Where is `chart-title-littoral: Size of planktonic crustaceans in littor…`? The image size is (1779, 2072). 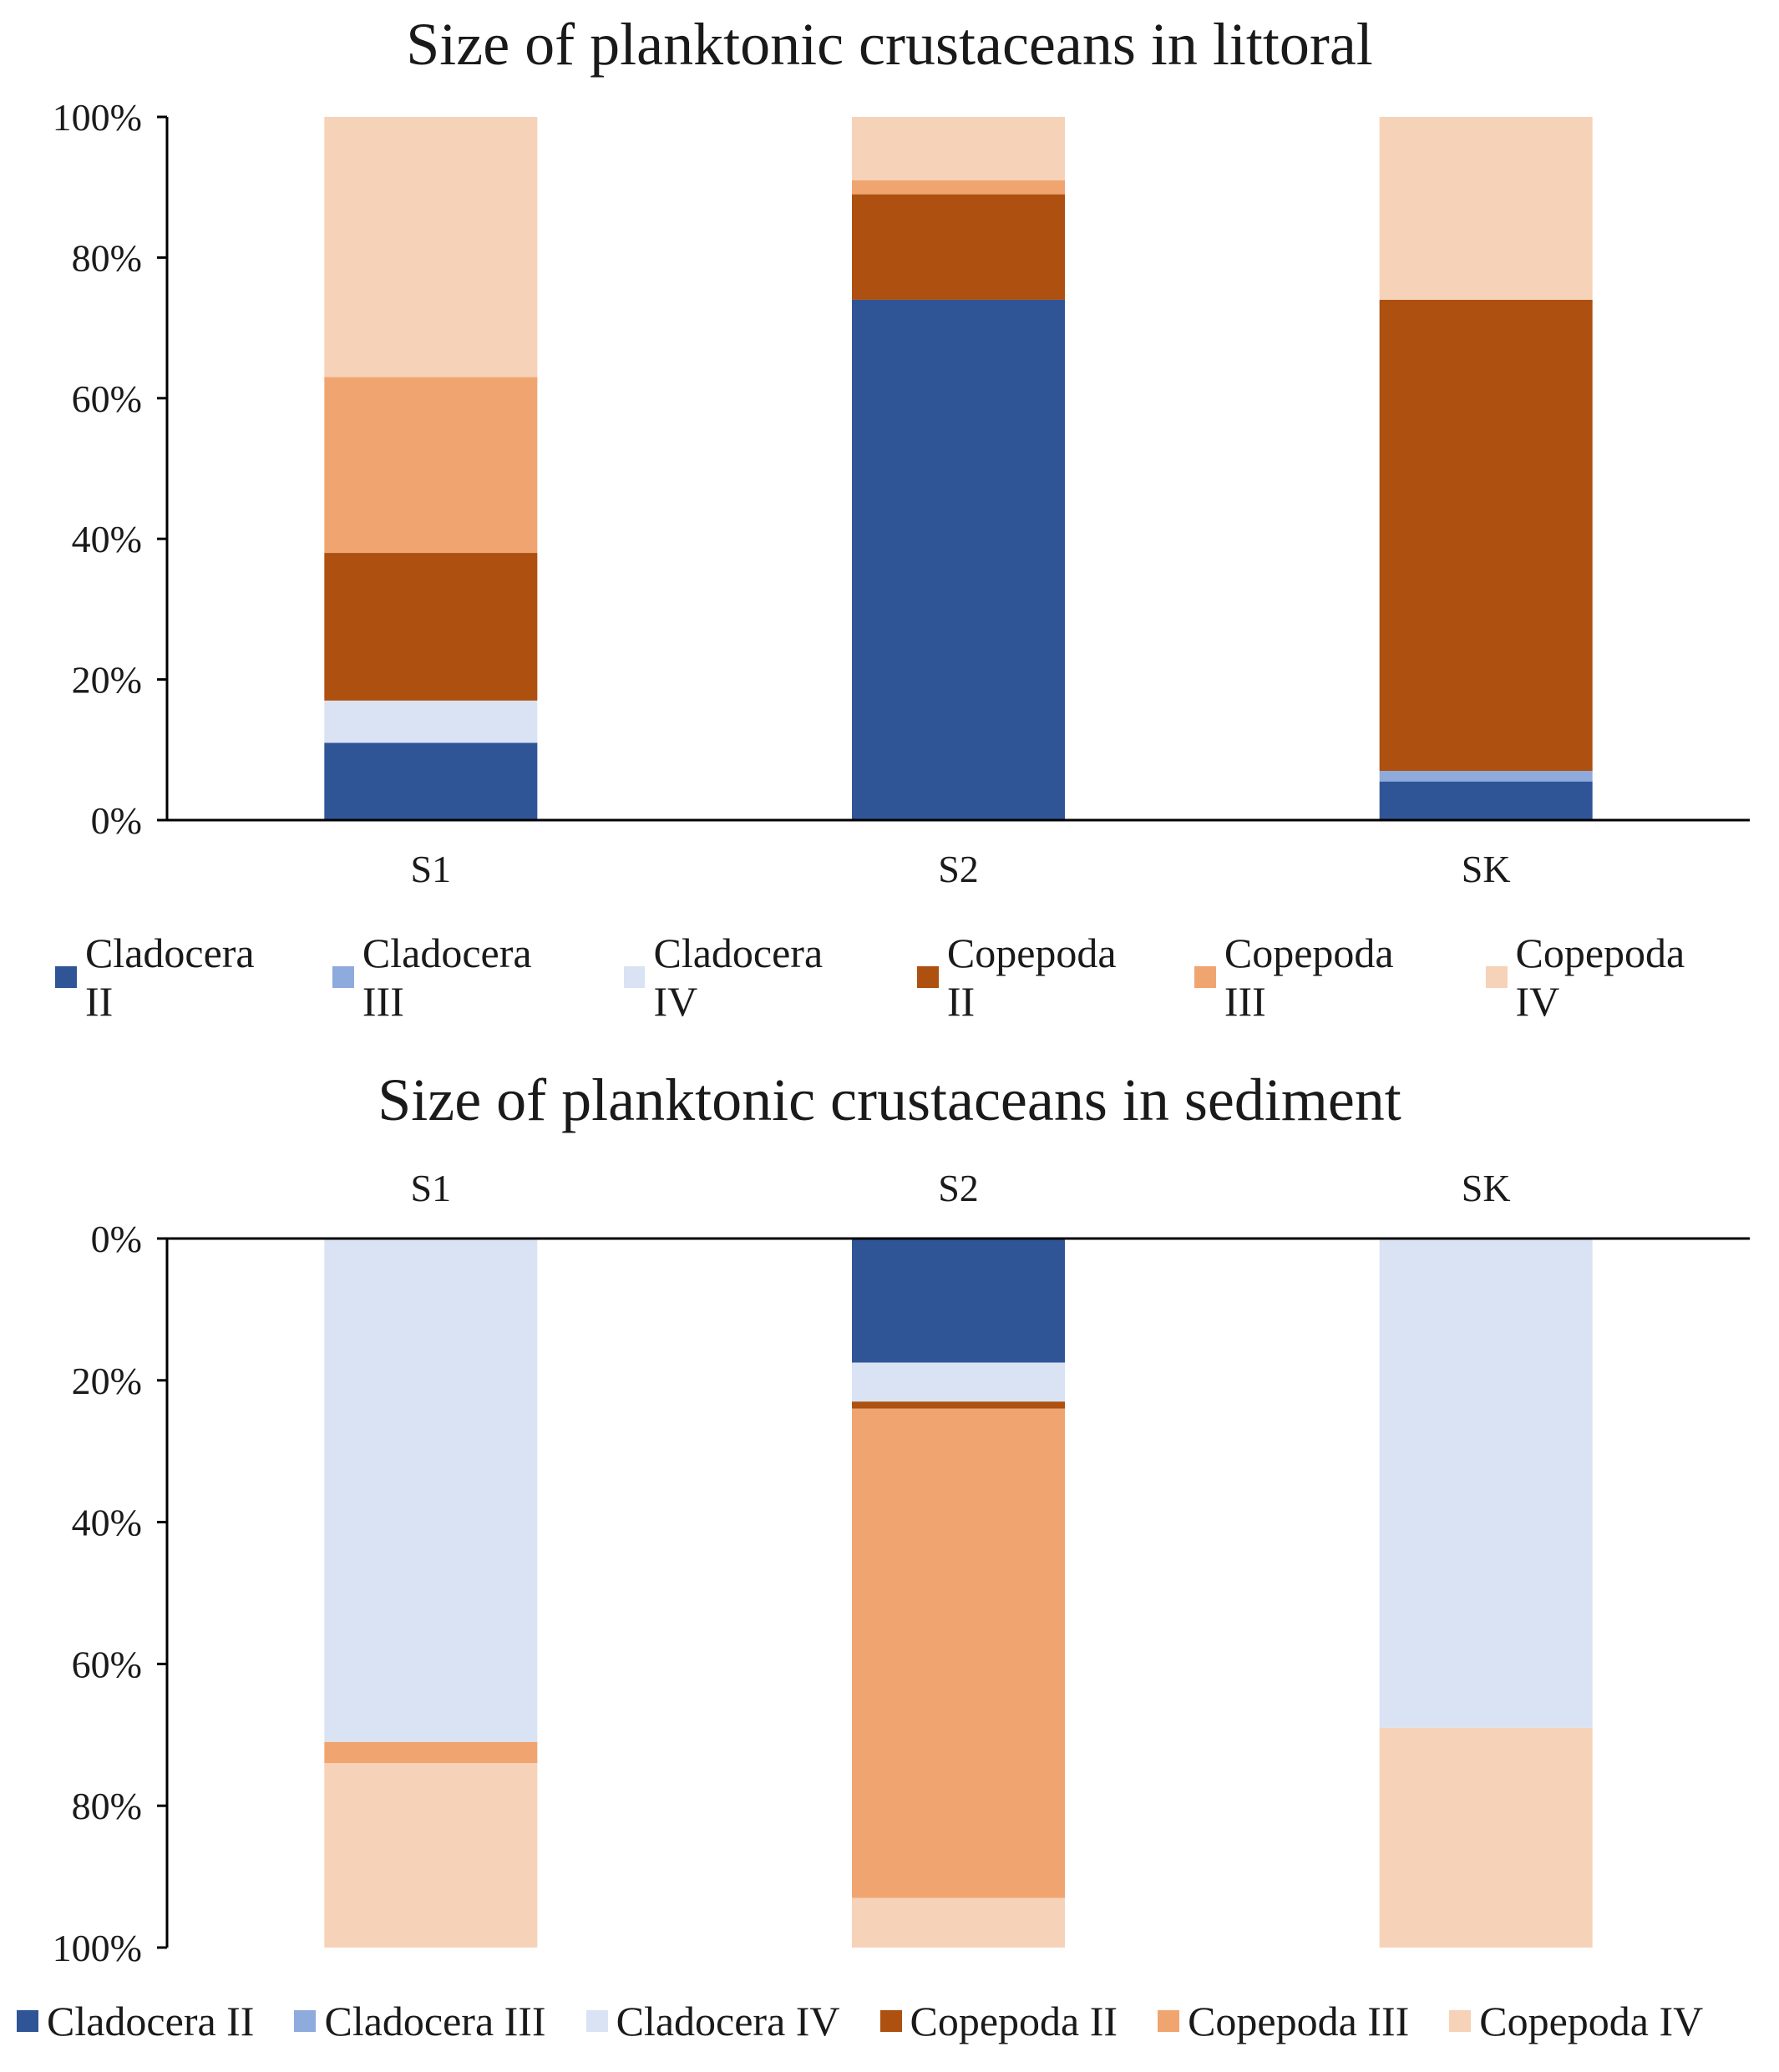
chart-title-littoral: Size of planktonic crustaceans in littor… is located at coordinates (889, 44).